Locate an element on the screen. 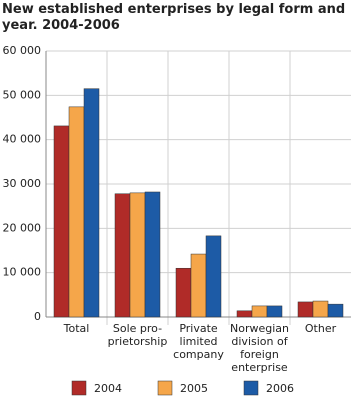 The width and height of the screenshot is (362, 410). y-tick-label: 10 000 is located at coordinates (22, 272).